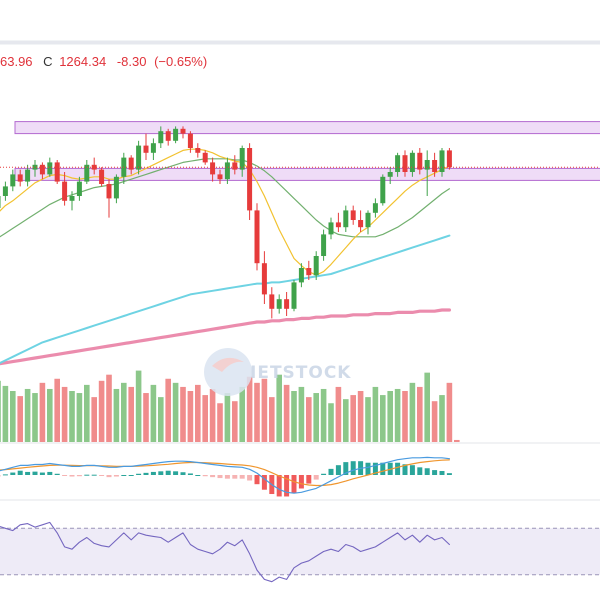 The width and height of the screenshot is (600, 600). Describe the element at coordinates (225, 552) in the screenshot. I see `rsi-pane` at that location.